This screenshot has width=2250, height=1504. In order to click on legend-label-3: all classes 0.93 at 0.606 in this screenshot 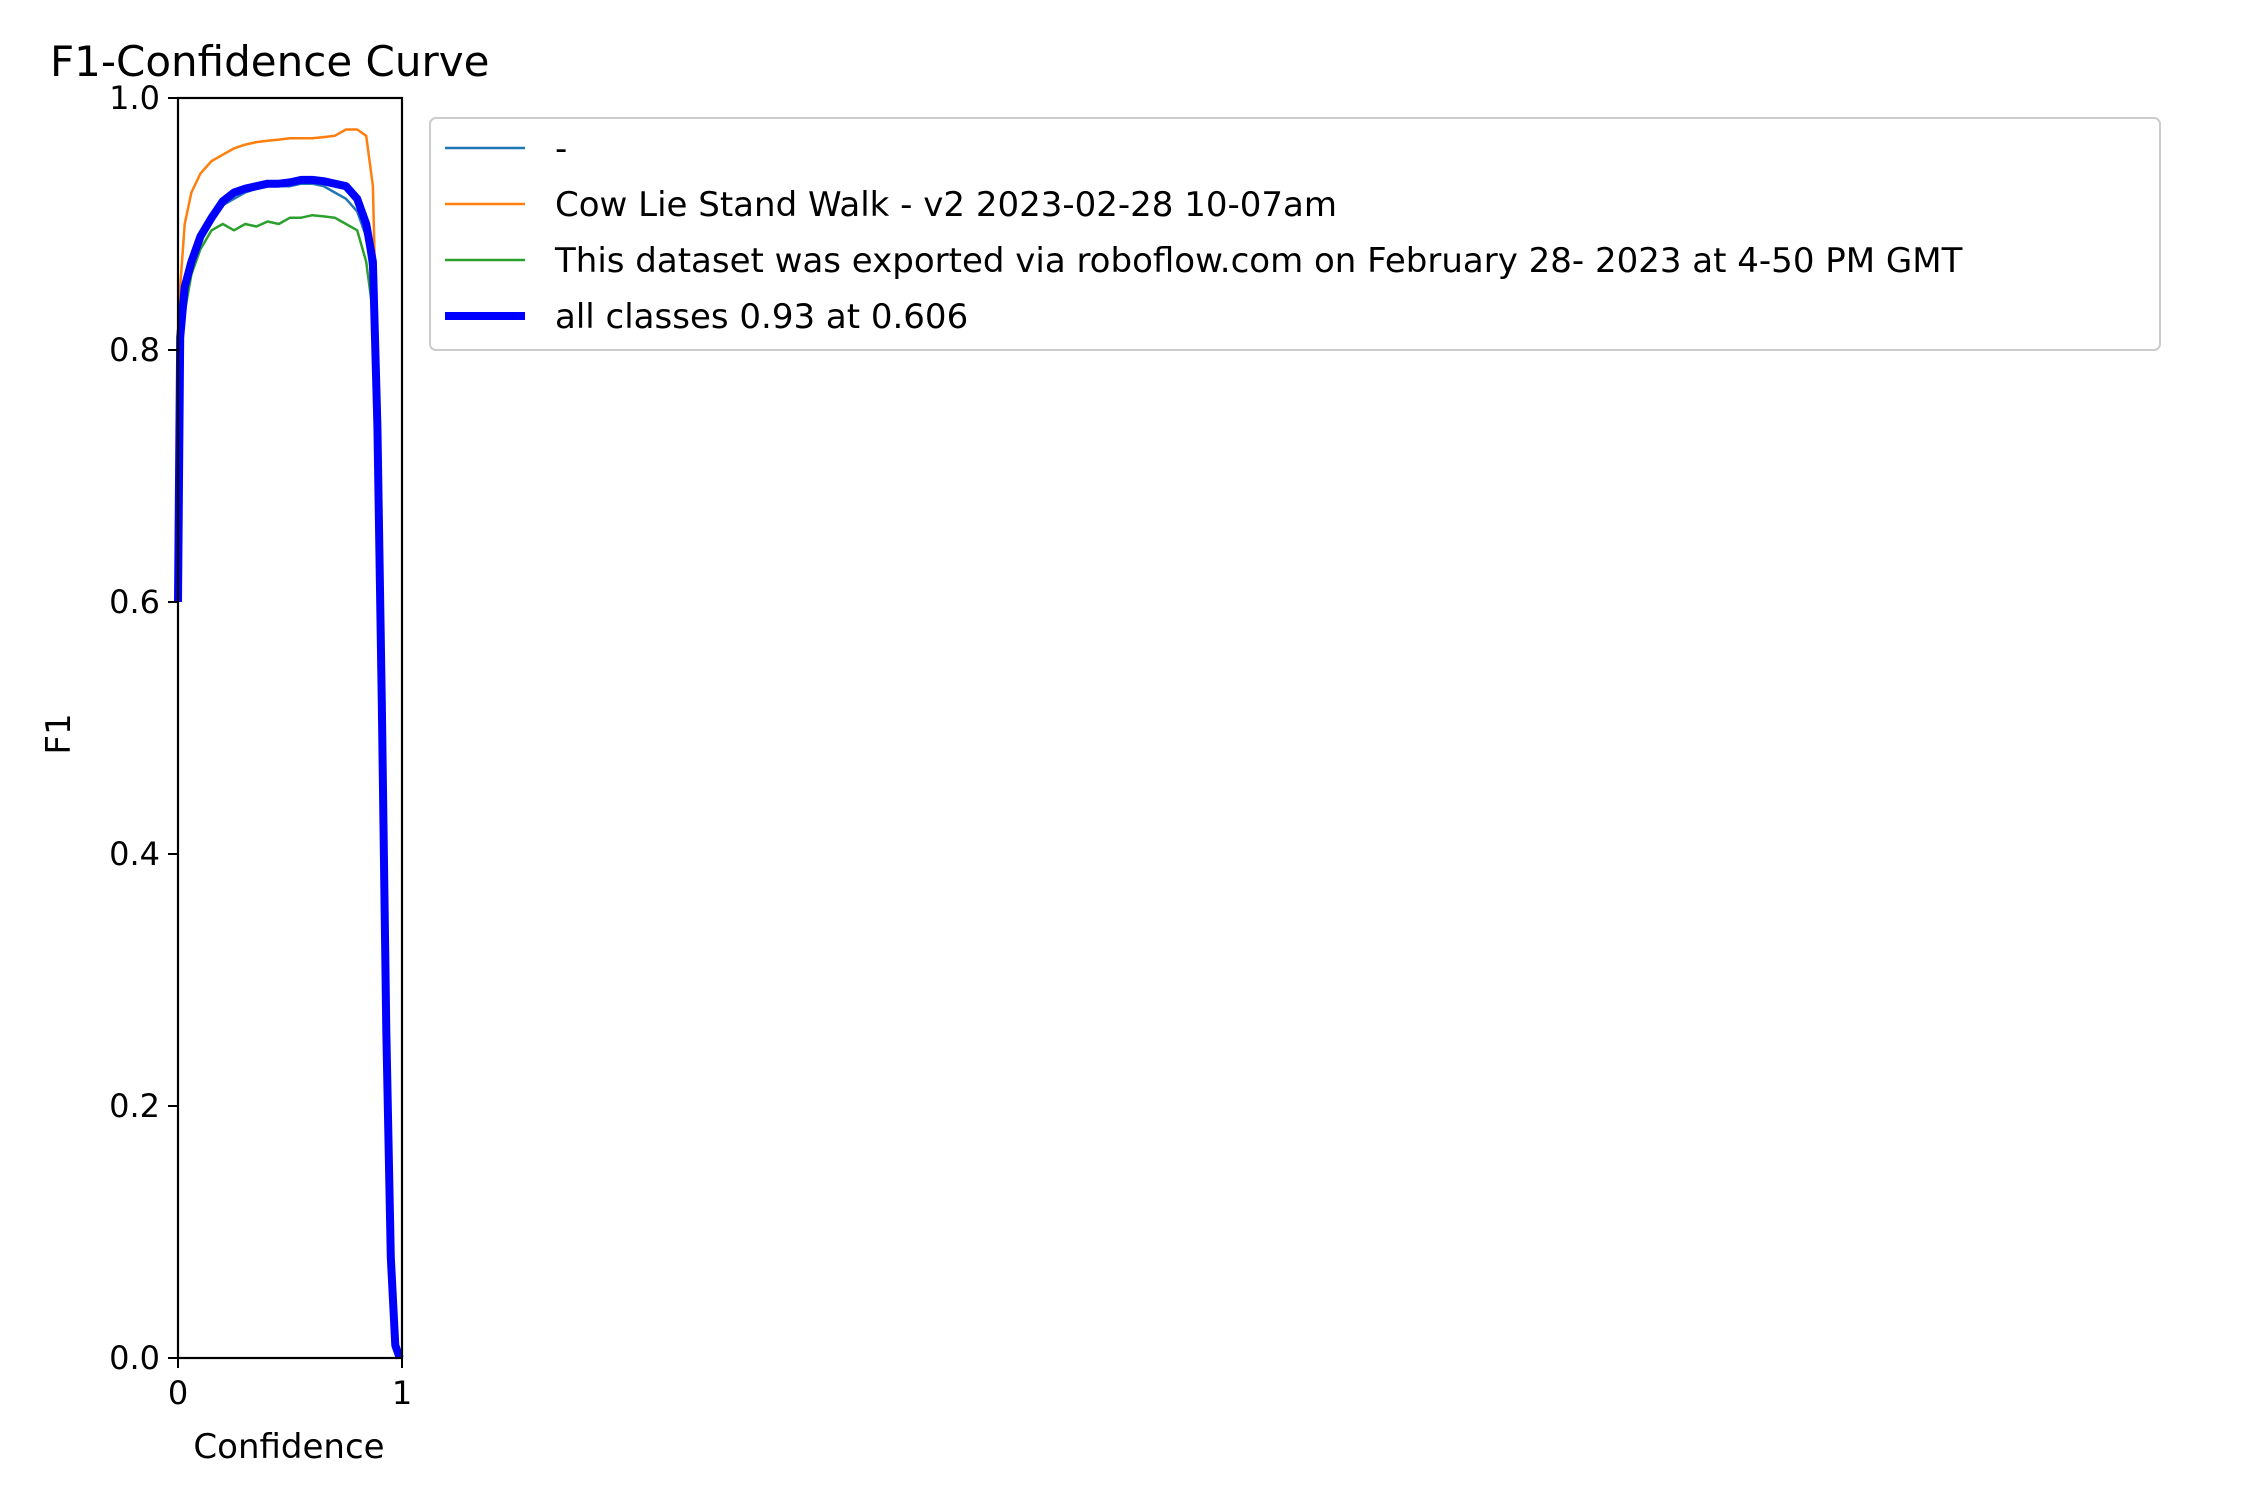, I will do `click(761, 317)`.